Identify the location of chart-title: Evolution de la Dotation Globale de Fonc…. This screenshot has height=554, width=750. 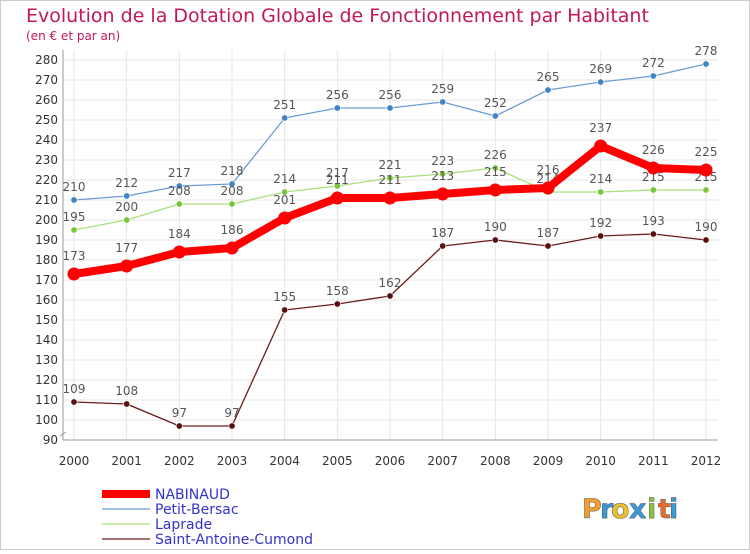
(337, 16).